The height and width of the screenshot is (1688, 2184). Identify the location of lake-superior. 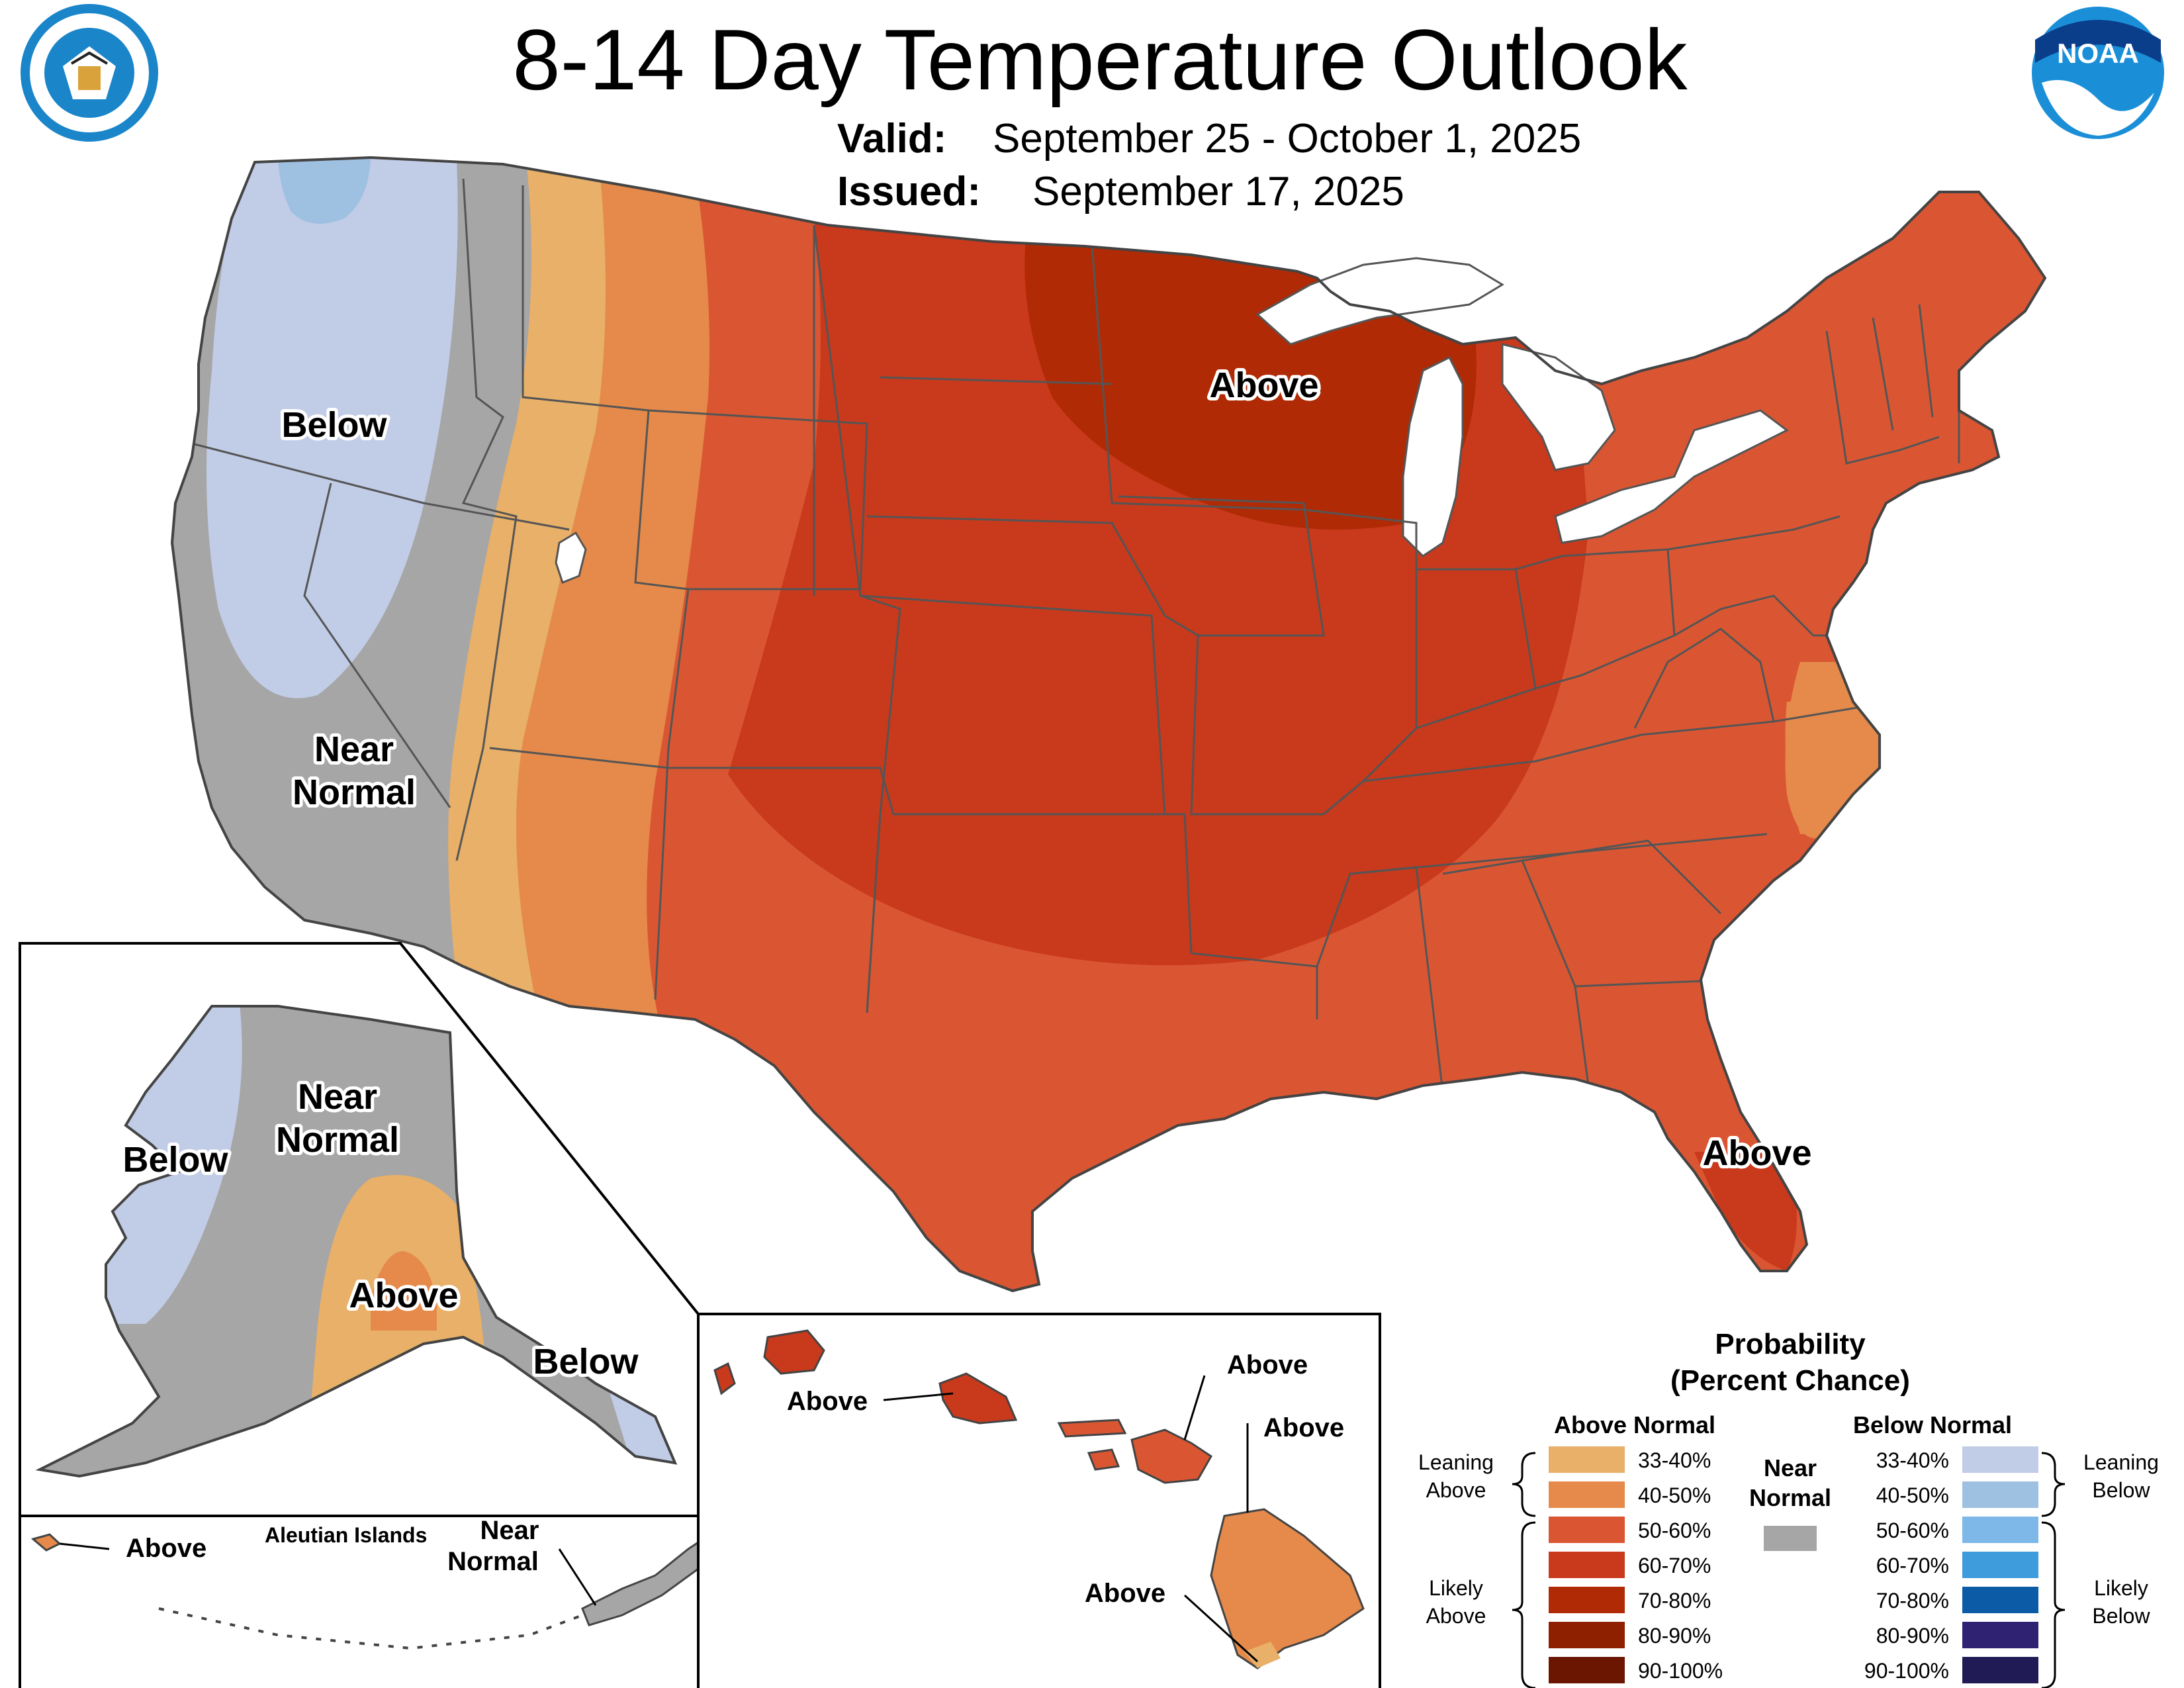
(1379, 301).